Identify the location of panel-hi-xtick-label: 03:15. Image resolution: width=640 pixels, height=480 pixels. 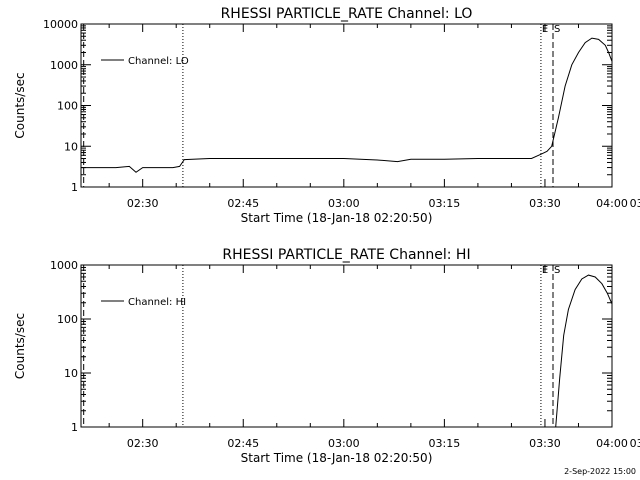
(445, 443).